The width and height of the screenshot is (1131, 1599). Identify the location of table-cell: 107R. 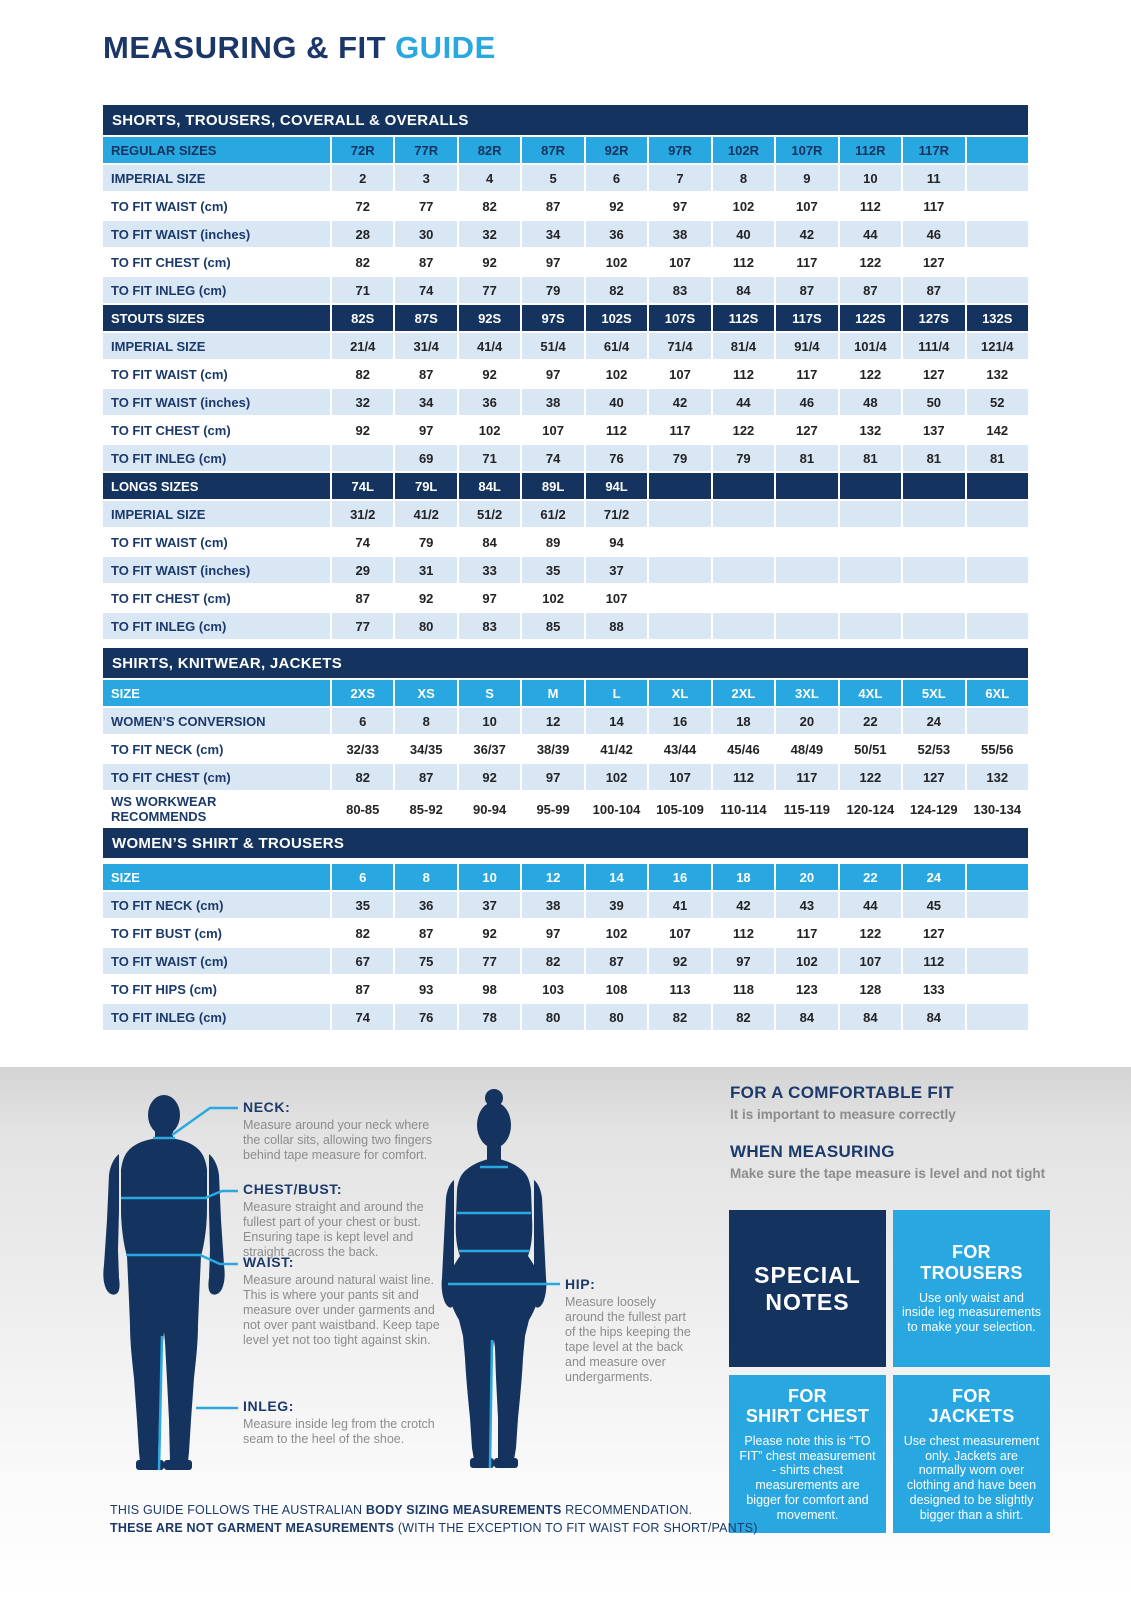
(807, 150).